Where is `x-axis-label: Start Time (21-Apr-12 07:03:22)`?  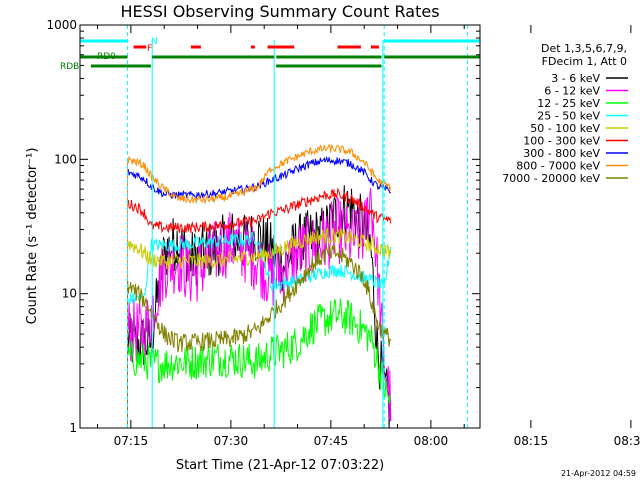 x-axis-label: Start Time (21-Apr-12 07:03:22) is located at coordinates (280, 465).